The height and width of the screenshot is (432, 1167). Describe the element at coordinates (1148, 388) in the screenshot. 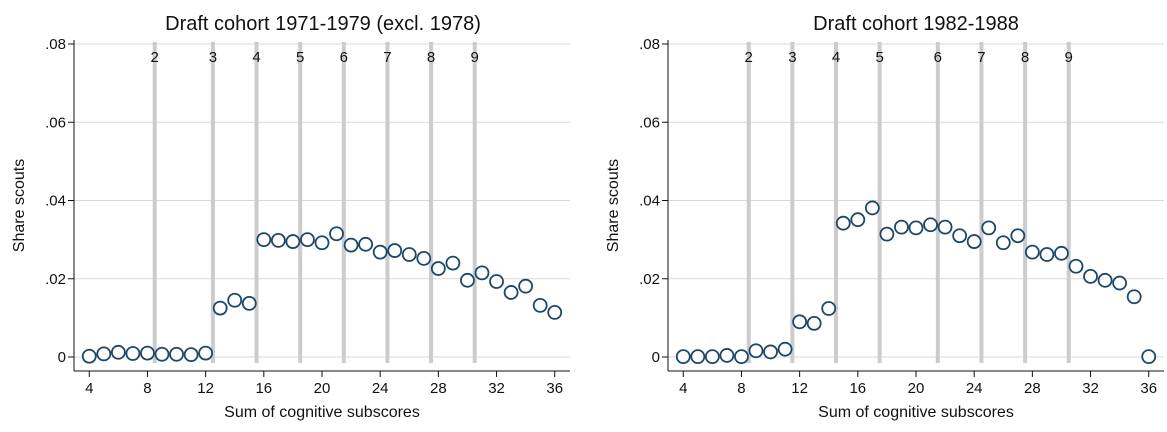

I see `x-tick-label: 36` at that location.